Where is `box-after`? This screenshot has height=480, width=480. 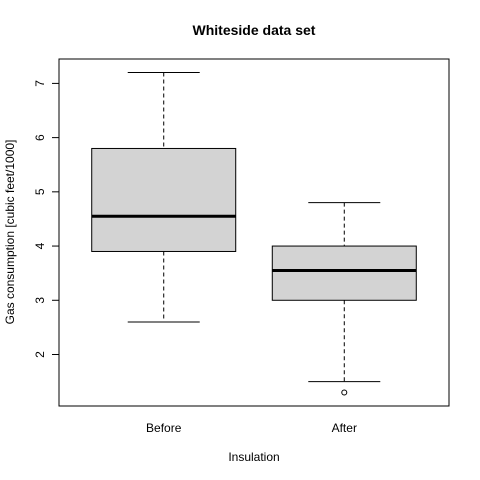 box-after is located at coordinates (344, 299).